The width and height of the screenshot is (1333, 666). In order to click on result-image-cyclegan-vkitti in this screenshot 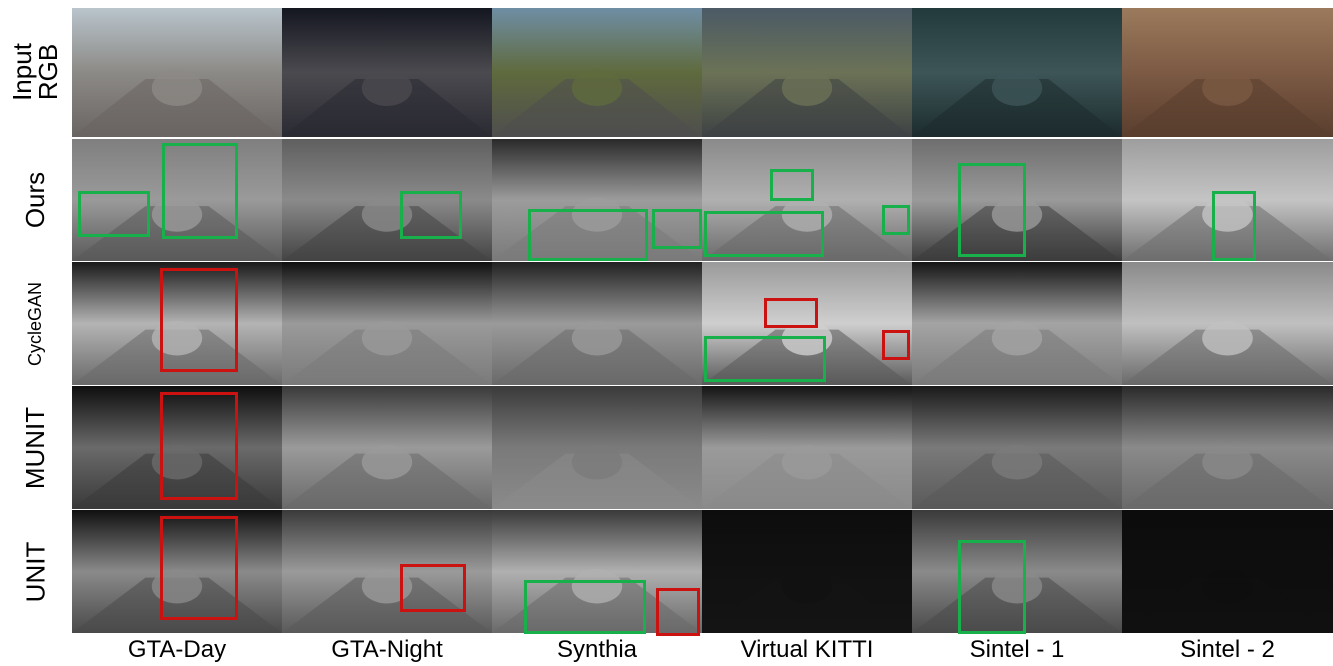, I will do `click(807, 323)`.